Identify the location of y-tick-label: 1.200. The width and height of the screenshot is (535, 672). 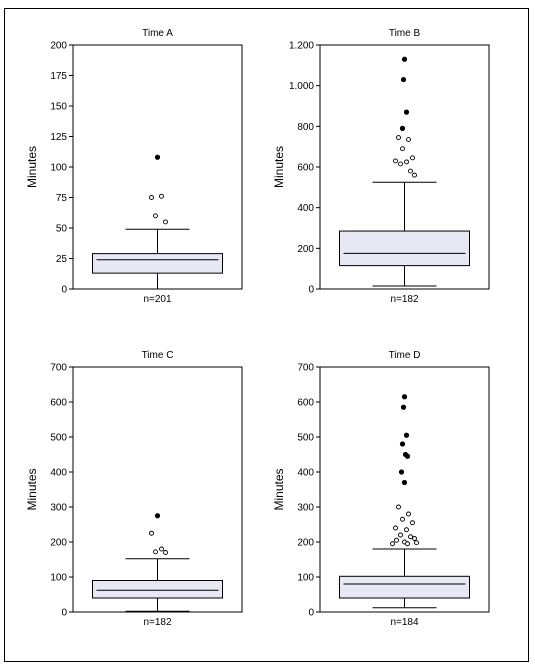
(301, 46).